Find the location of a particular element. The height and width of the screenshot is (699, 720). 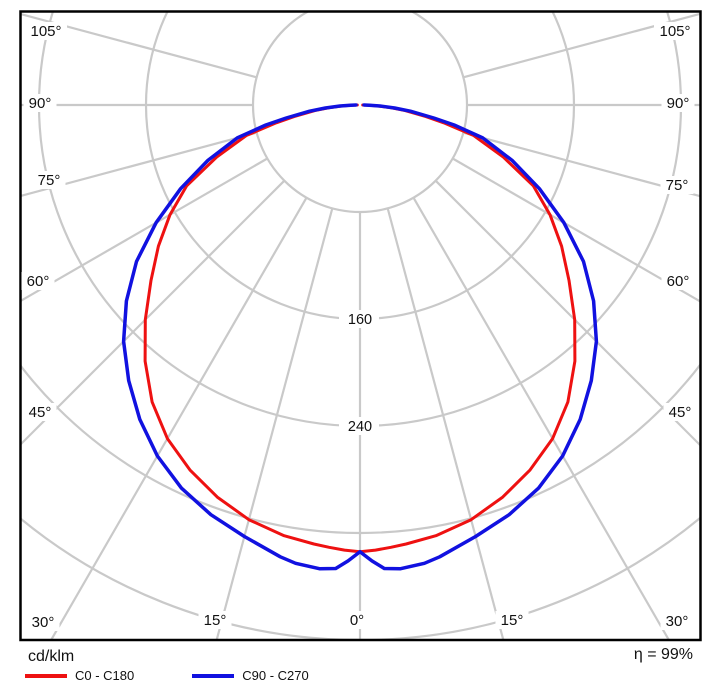

legend-swatch-c90-c270 is located at coordinates (213, 675).